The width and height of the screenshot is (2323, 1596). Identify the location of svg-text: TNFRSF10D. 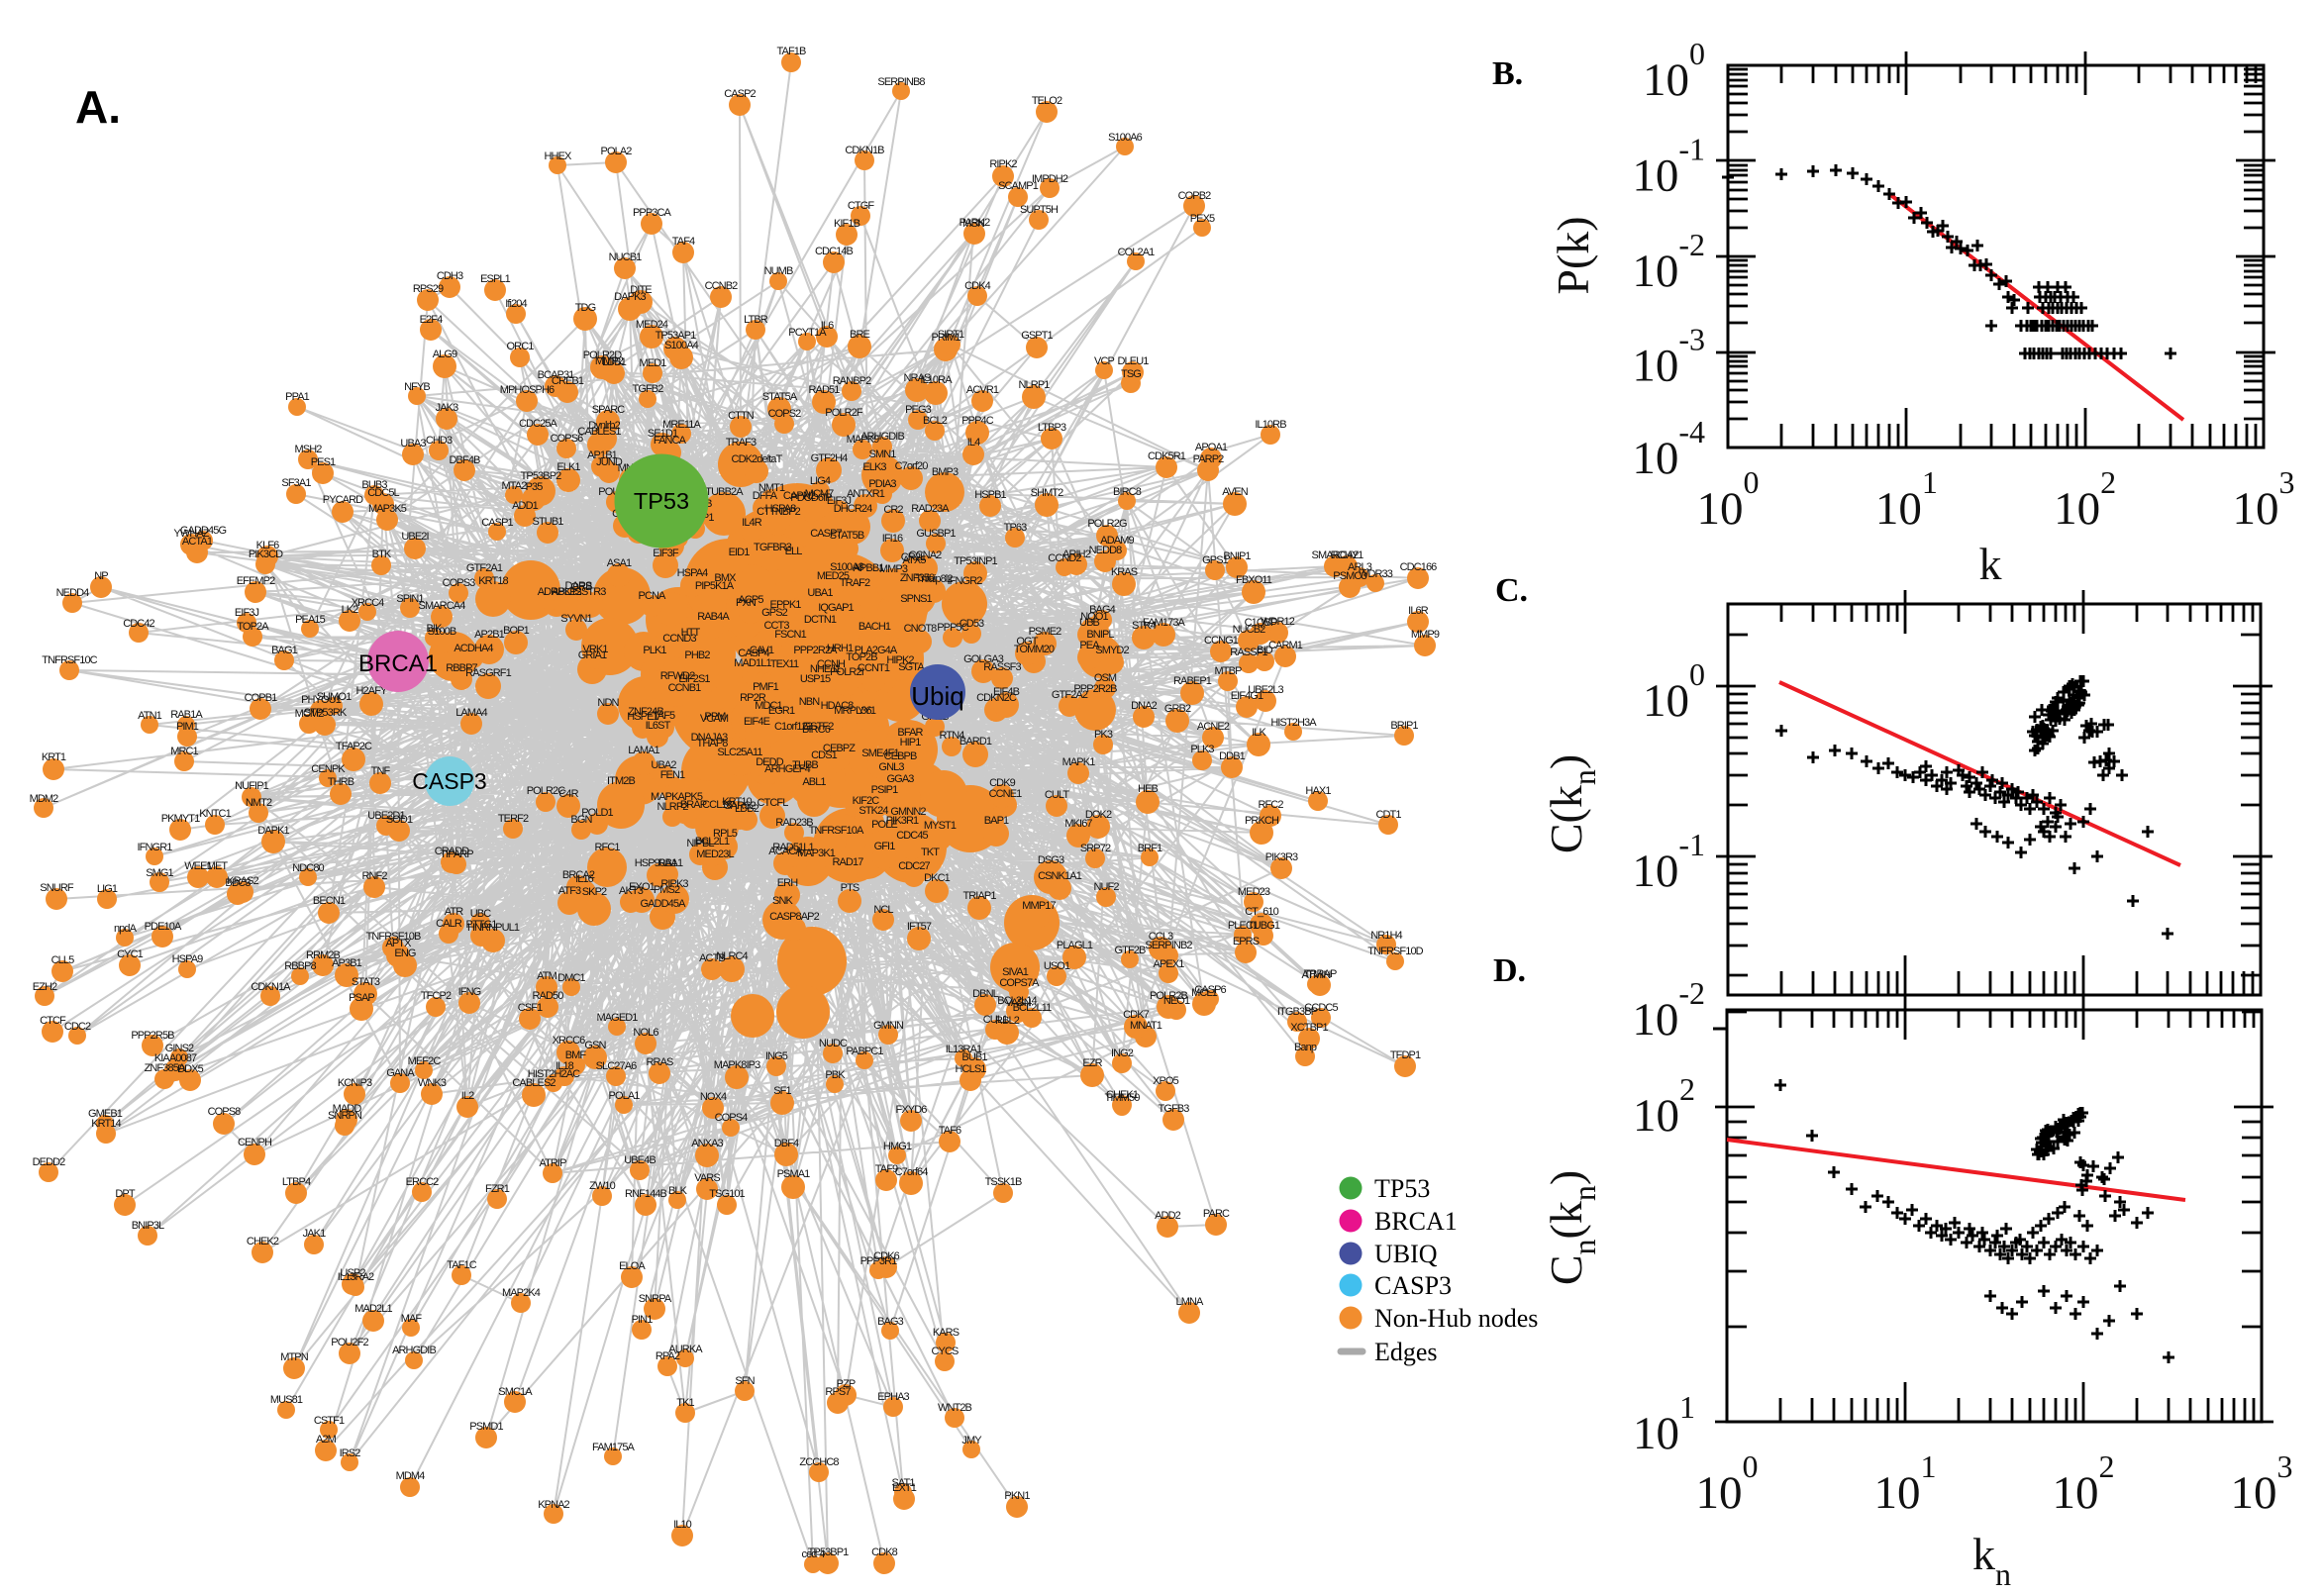
(1395, 951).